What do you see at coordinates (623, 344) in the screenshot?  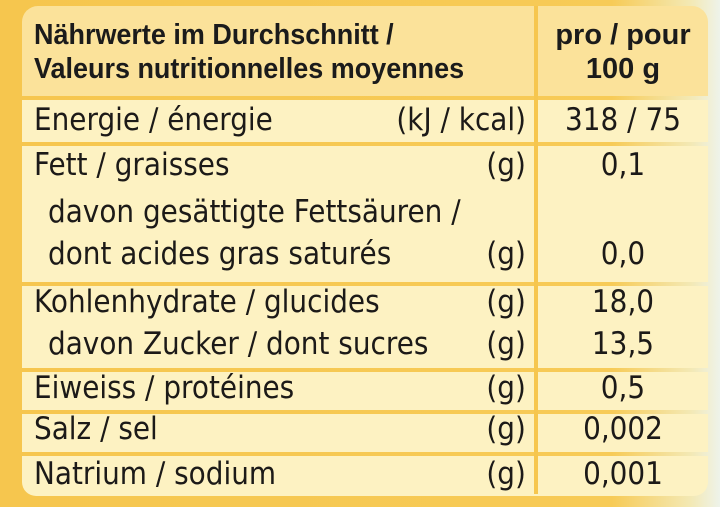 I see `row-value-sugar: 13,5` at bounding box center [623, 344].